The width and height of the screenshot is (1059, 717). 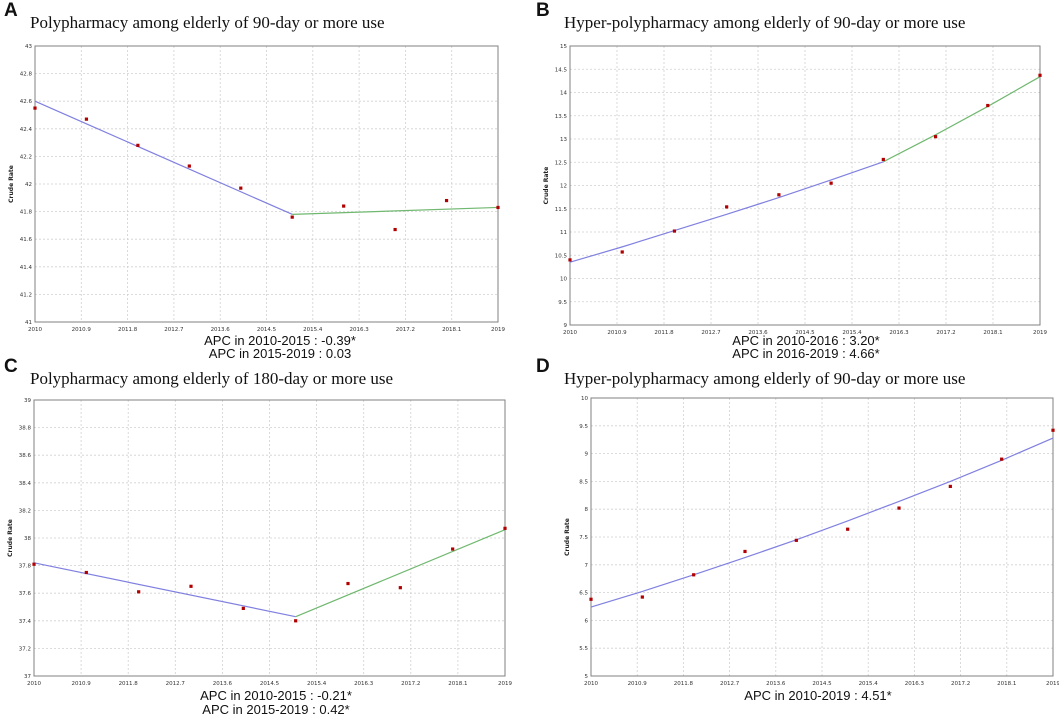 I want to click on y-tick-label: 8.5, so click(x=583, y=482).